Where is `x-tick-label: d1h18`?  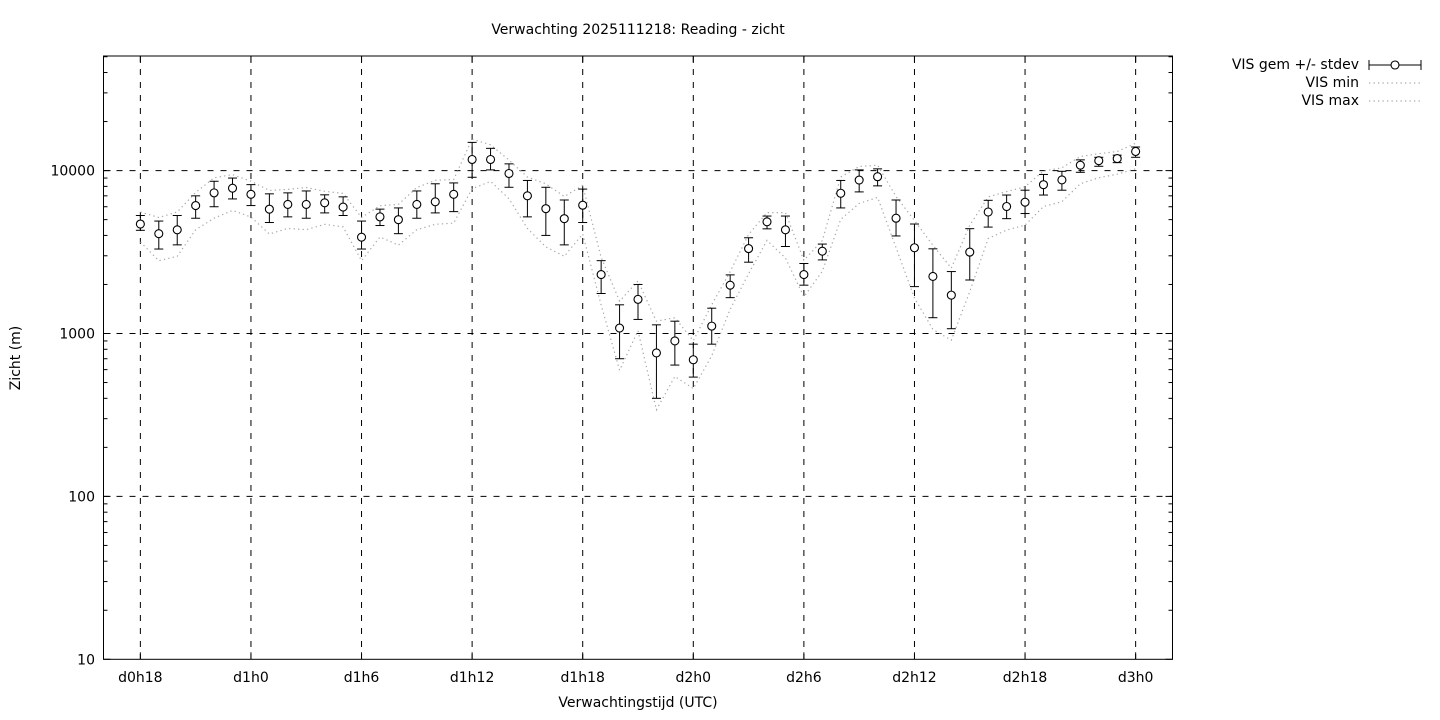
x-tick-label: d1h18 is located at coordinates (582, 678).